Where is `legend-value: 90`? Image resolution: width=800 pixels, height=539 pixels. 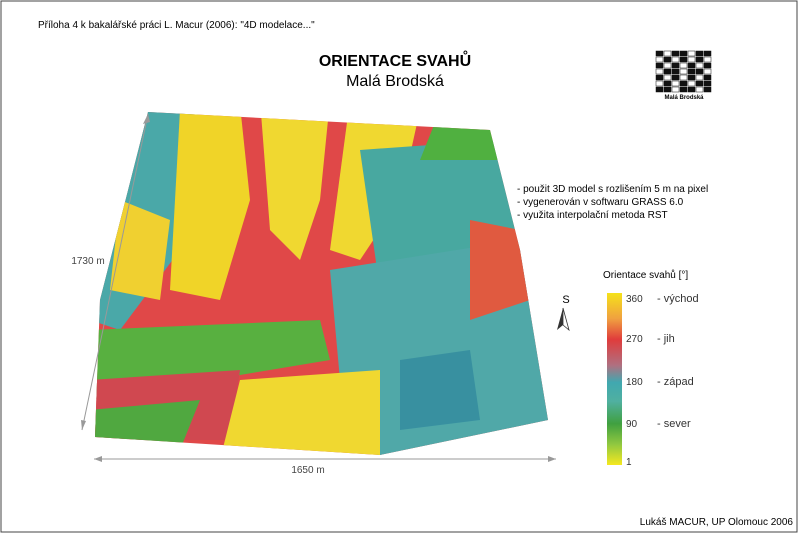 legend-value: 90 is located at coordinates (632, 424).